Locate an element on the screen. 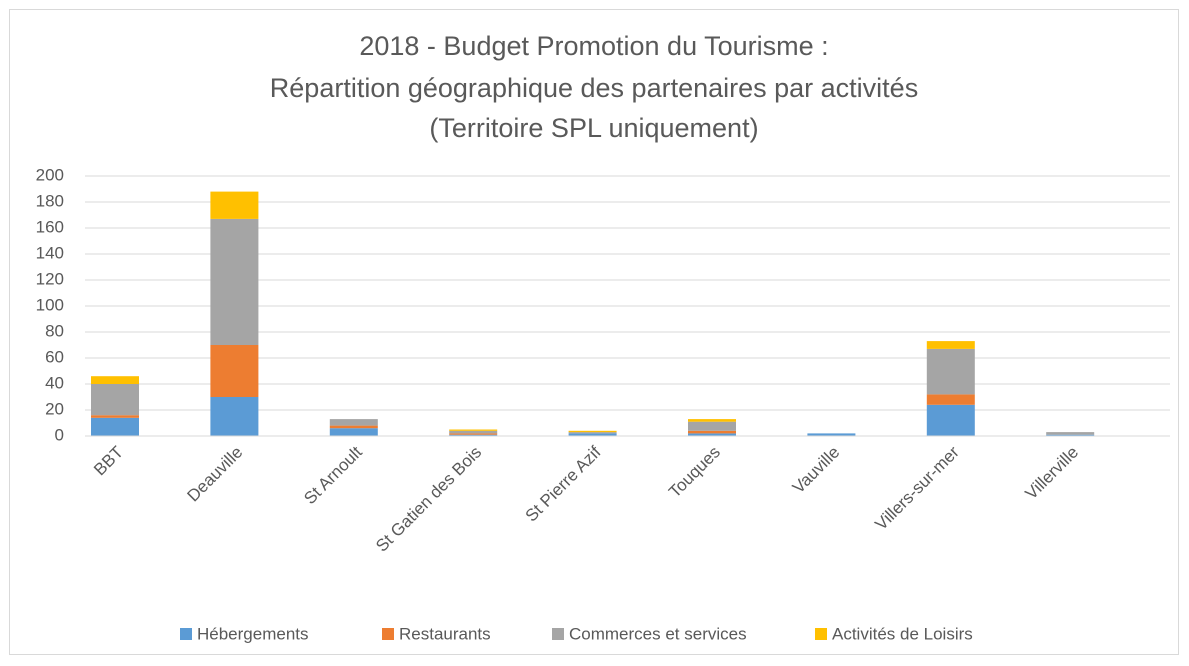  y-tick-label: 60 is located at coordinates (54, 356).